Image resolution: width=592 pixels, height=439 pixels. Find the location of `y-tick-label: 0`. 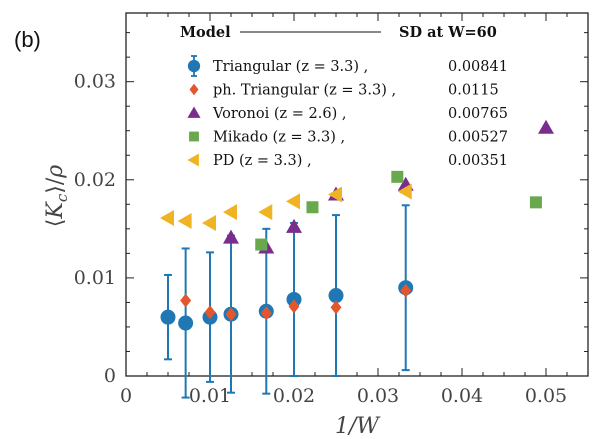

y-tick-label: 0 is located at coordinates (110, 376).